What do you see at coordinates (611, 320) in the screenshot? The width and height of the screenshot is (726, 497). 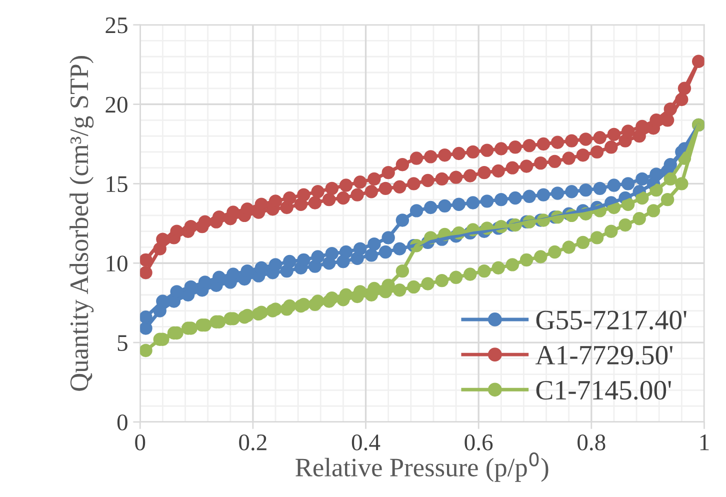 I see `legend-label: G55-7217.40'` at bounding box center [611, 320].